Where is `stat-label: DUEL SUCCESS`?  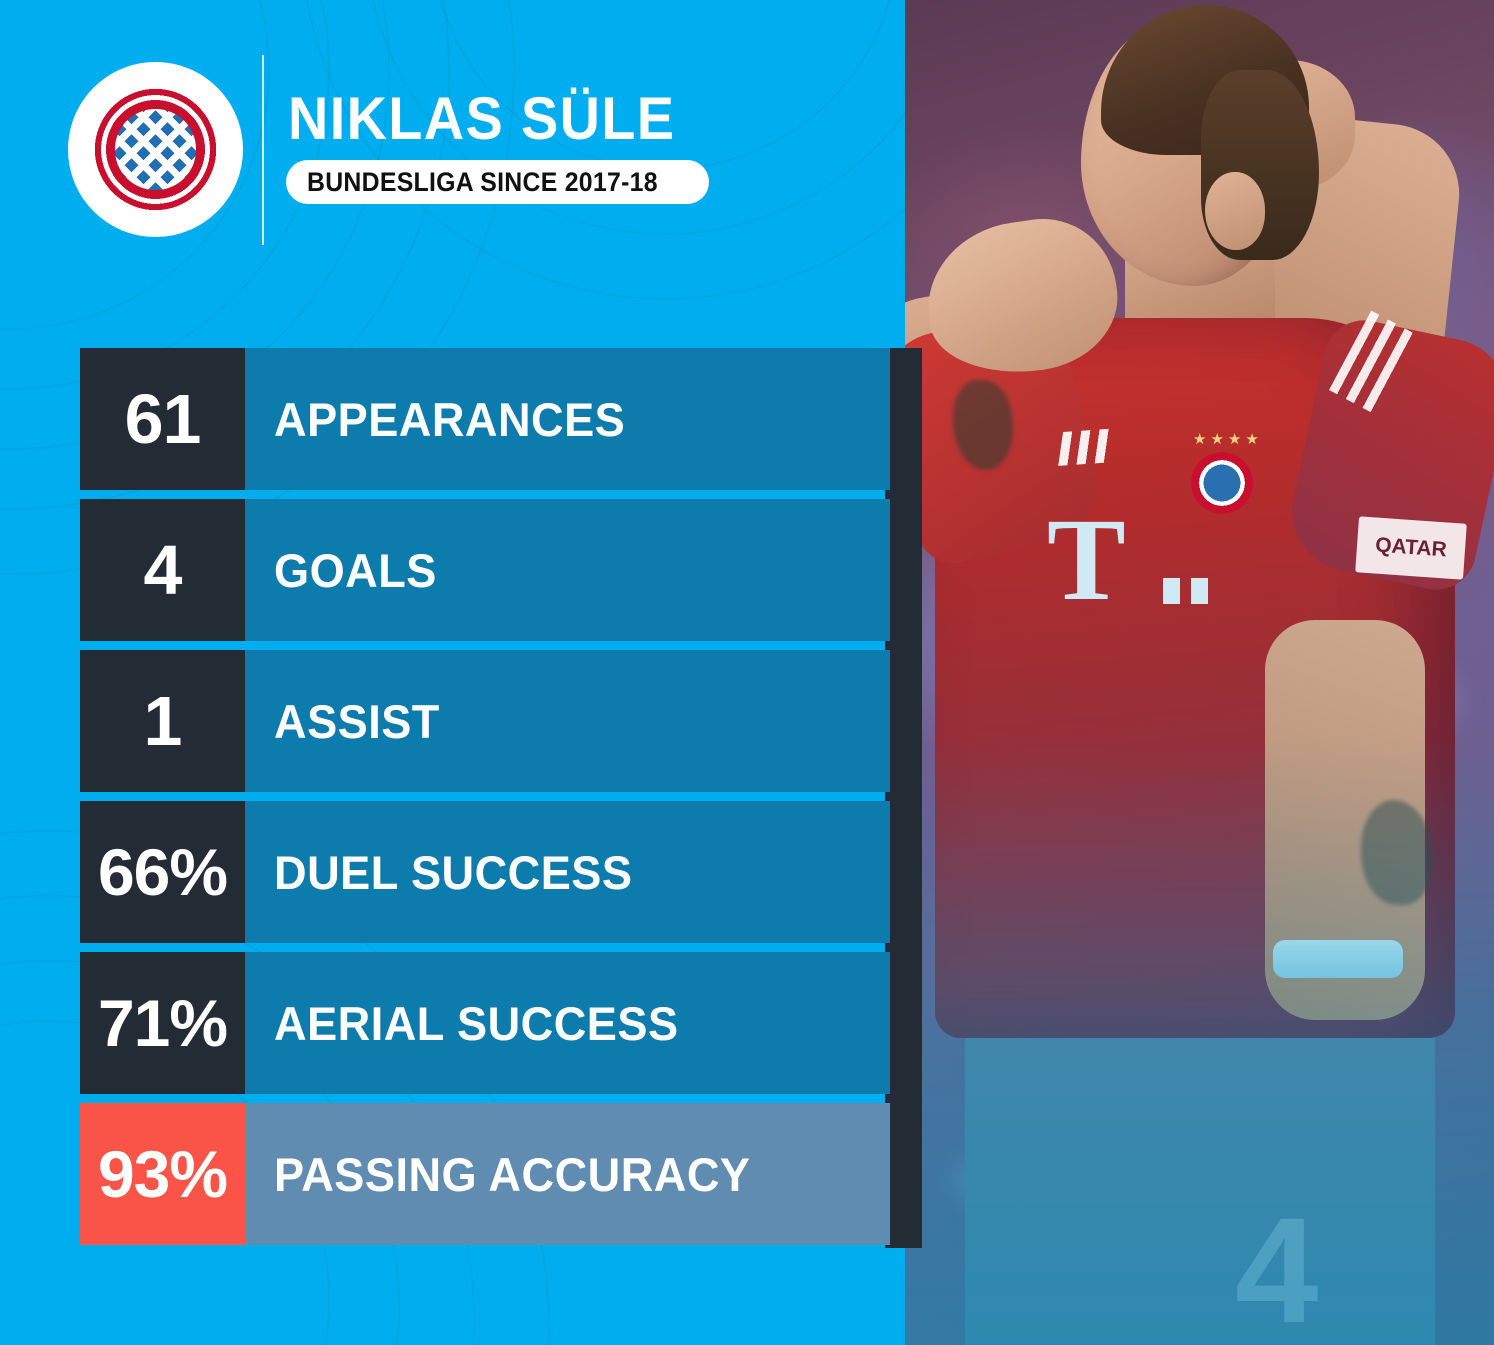
stat-label: DUEL SUCCESS is located at coordinates (453, 872).